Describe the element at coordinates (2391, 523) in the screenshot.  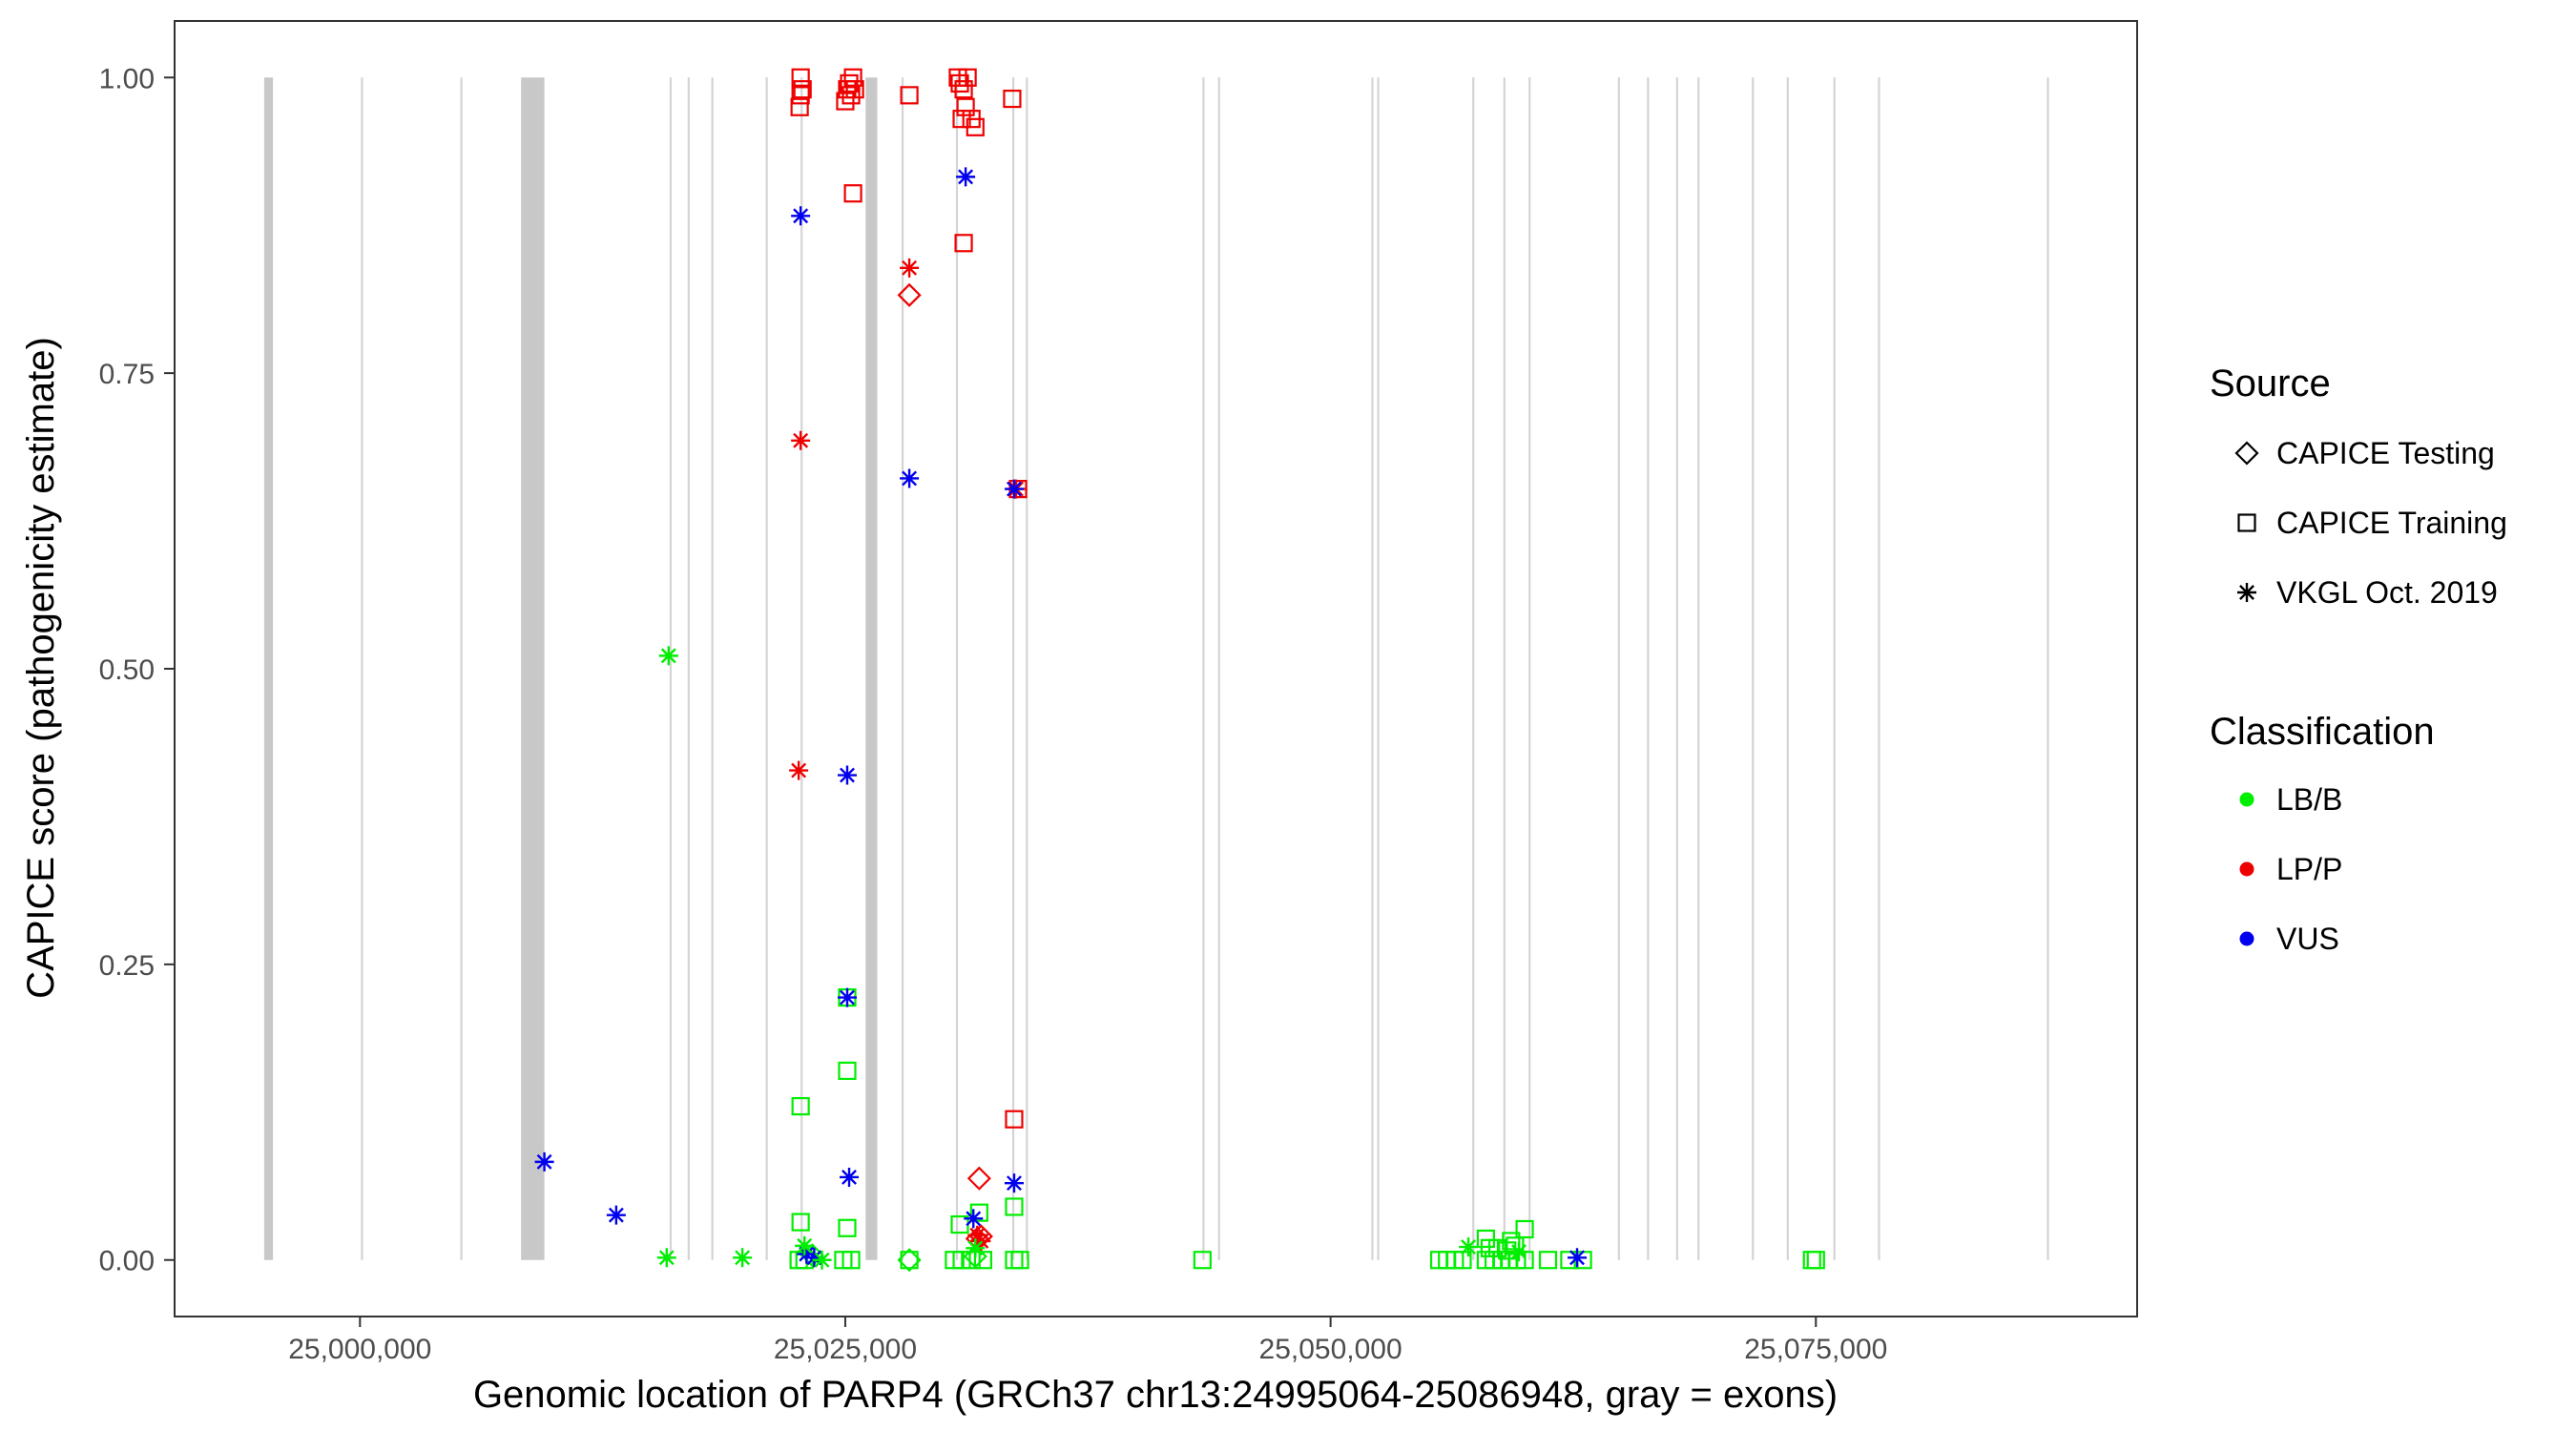
I see `legend-label: CAPICE Training` at that location.